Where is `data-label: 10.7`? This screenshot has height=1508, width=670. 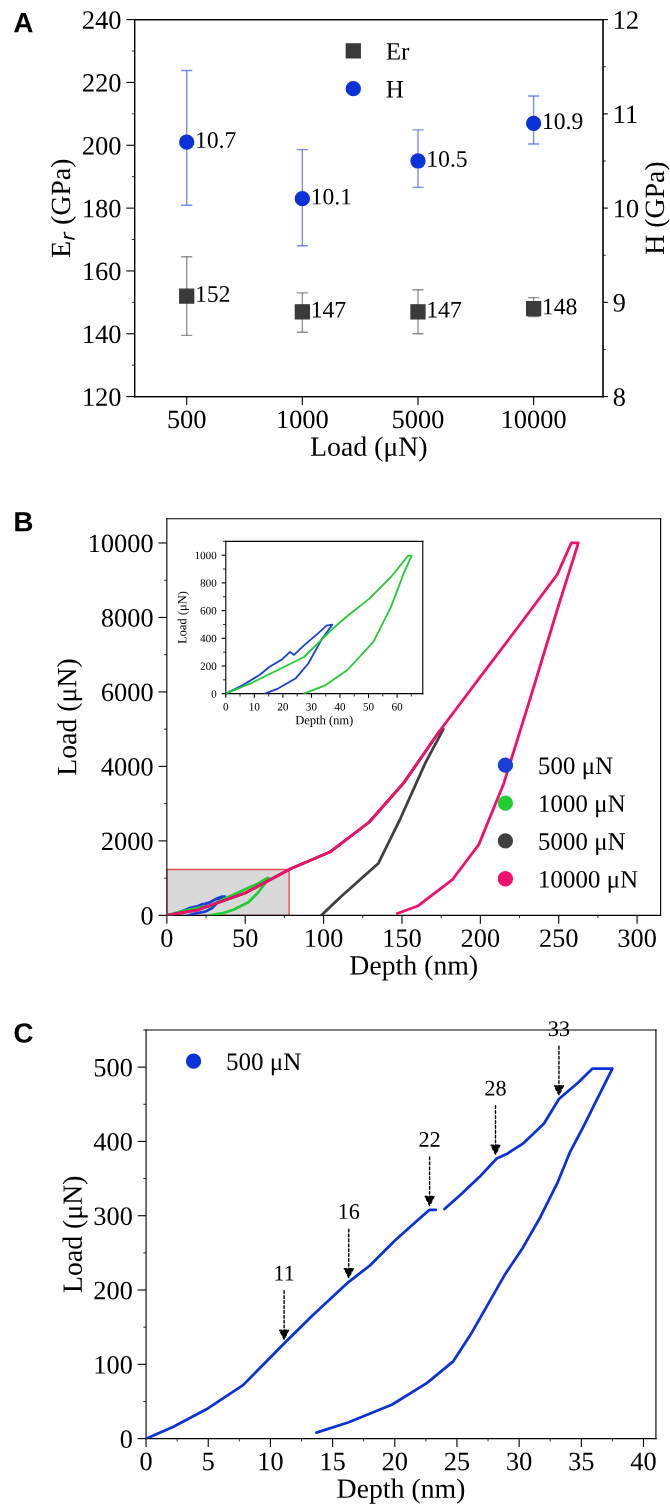 data-label: 10.7 is located at coordinates (216, 140).